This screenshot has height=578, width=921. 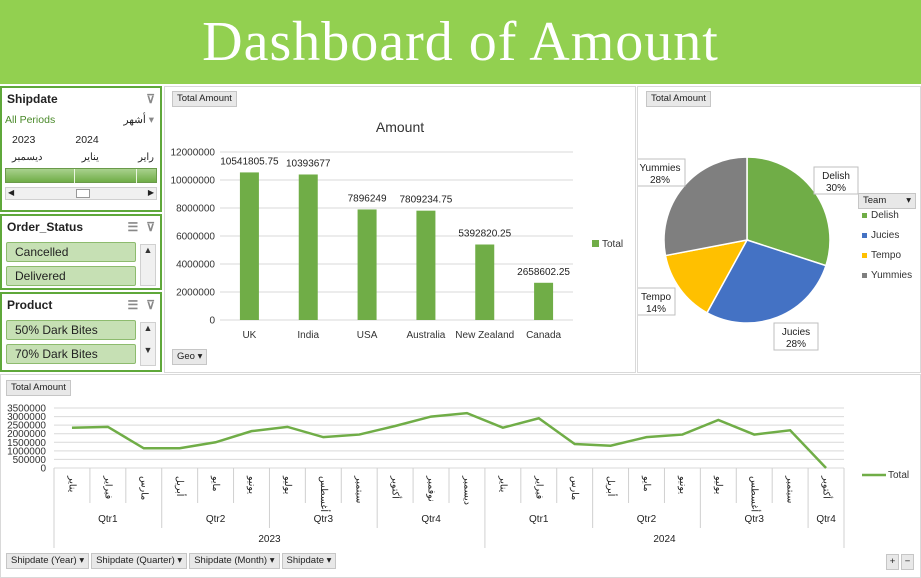 I want to click on geo-axis-button: Geo ▾, so click(x=190, y=357).